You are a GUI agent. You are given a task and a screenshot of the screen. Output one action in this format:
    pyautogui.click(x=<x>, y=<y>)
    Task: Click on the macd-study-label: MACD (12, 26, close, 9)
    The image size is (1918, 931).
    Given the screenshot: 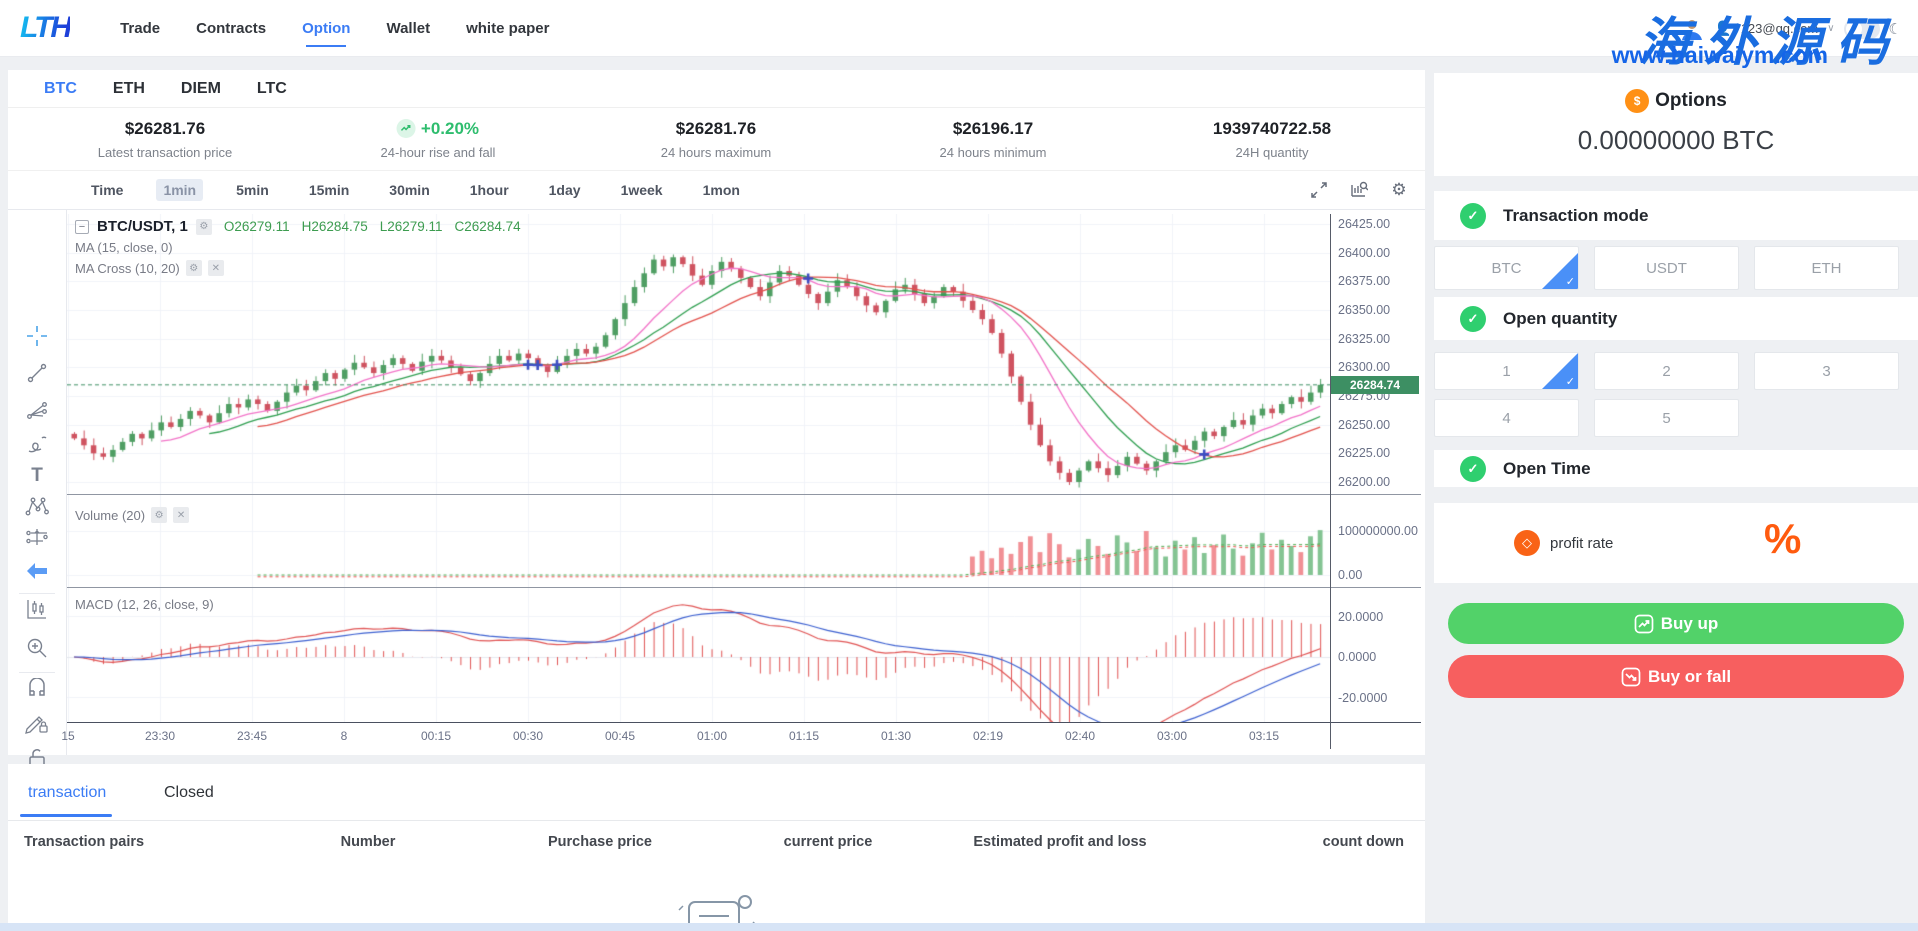 What is the action you would take?
    pyautogui.click(x=144, y=604)
    